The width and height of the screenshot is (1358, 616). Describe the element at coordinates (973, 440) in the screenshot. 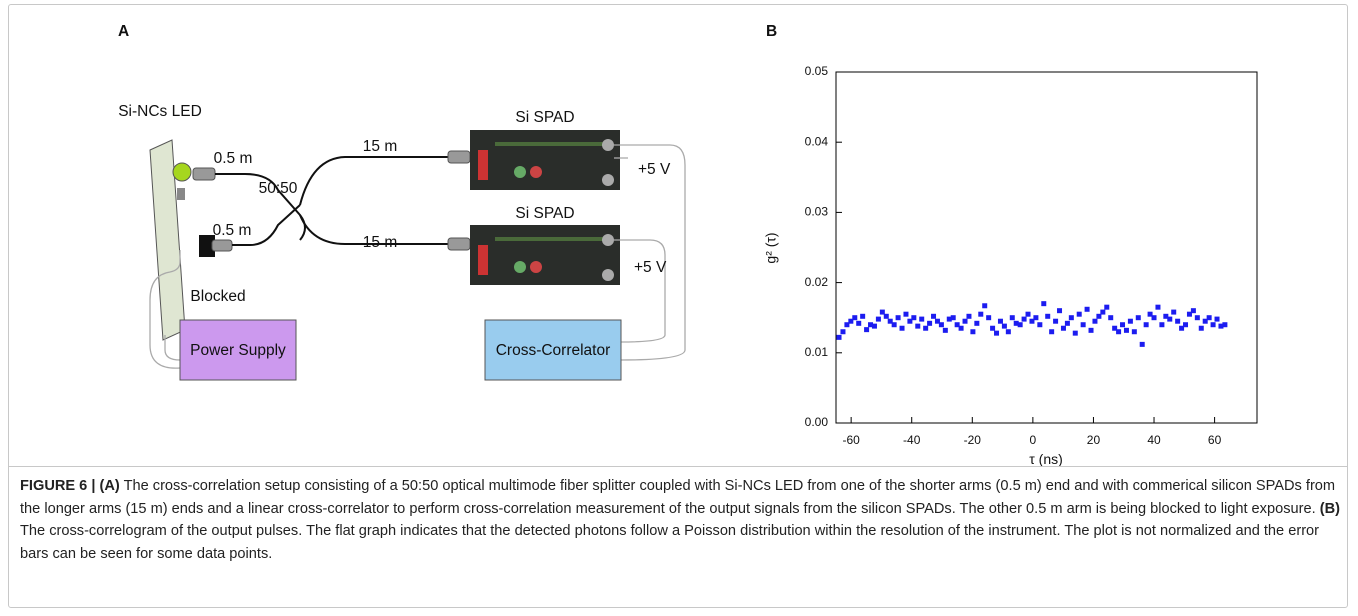

I see `x-tick-label: -20` at that location.